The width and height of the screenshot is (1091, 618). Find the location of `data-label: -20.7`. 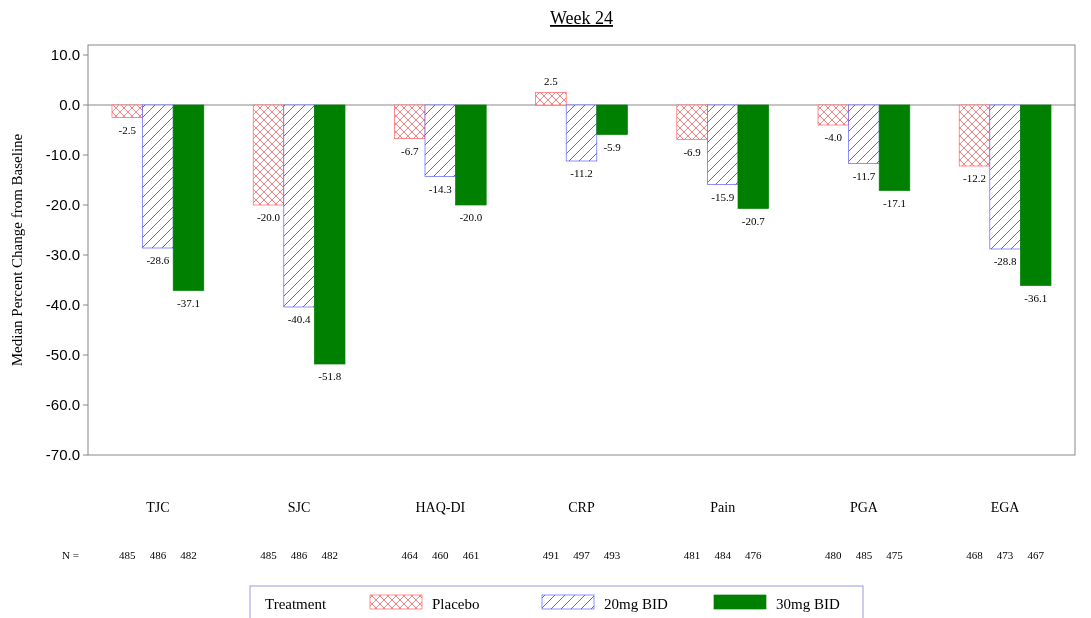

data-label: -20.7 is located at coordinates (753, 220).